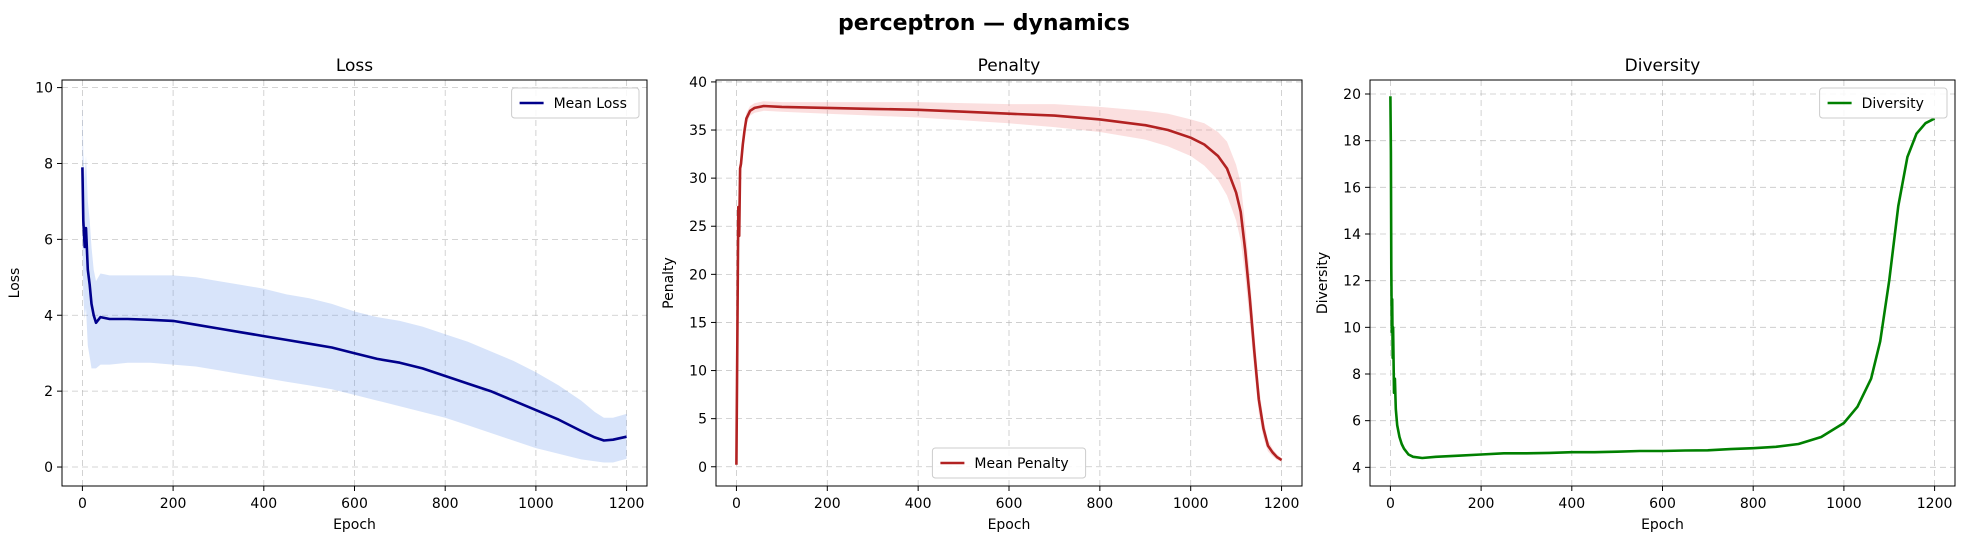 The image size is (1968, 543). Describe the element at coordinates (1021, 464) in the screenshot. I see `penalty-legend-label: Mean Penalty` at that location.